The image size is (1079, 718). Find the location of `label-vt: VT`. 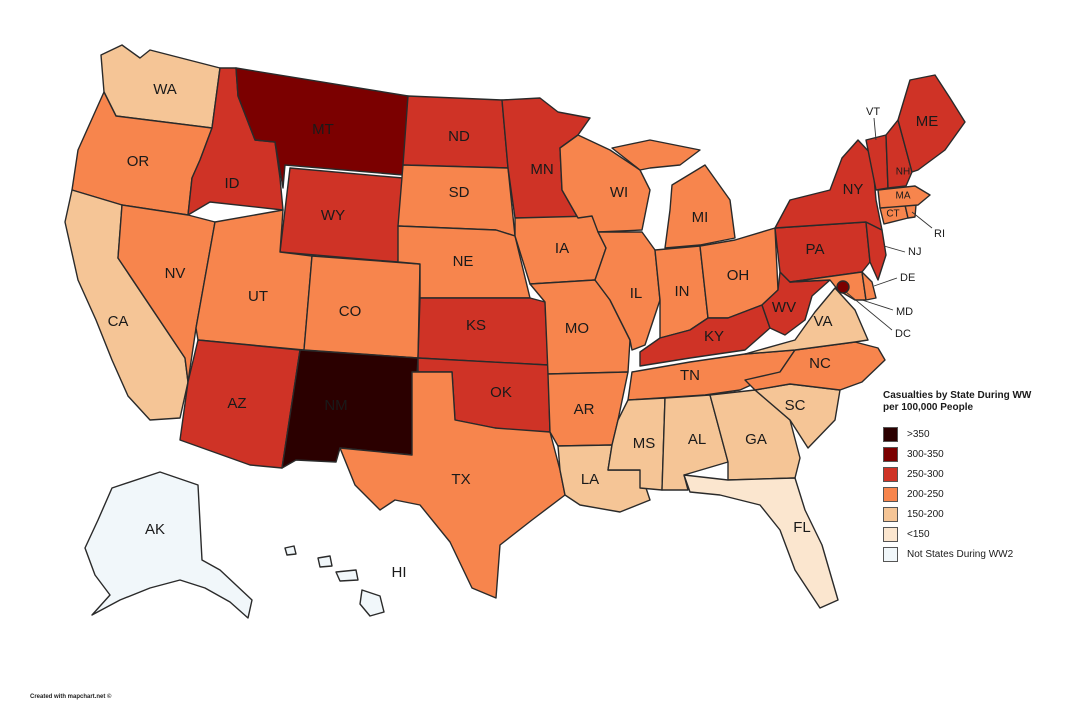

label-vt: VT is located at coordinates (873, 112).